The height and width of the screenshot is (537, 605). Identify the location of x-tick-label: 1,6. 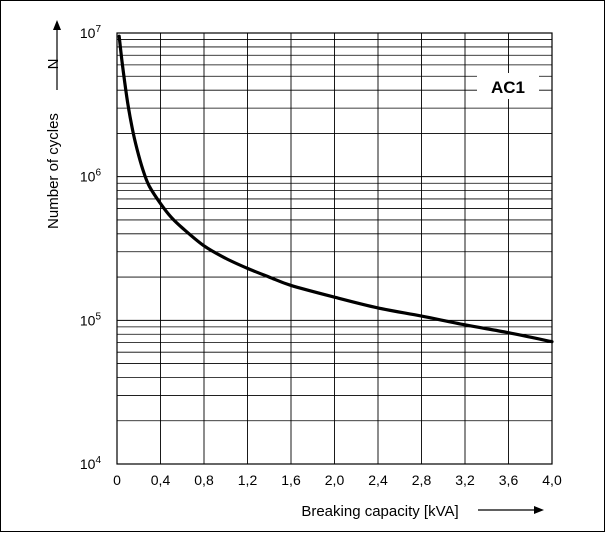
(291, 480).